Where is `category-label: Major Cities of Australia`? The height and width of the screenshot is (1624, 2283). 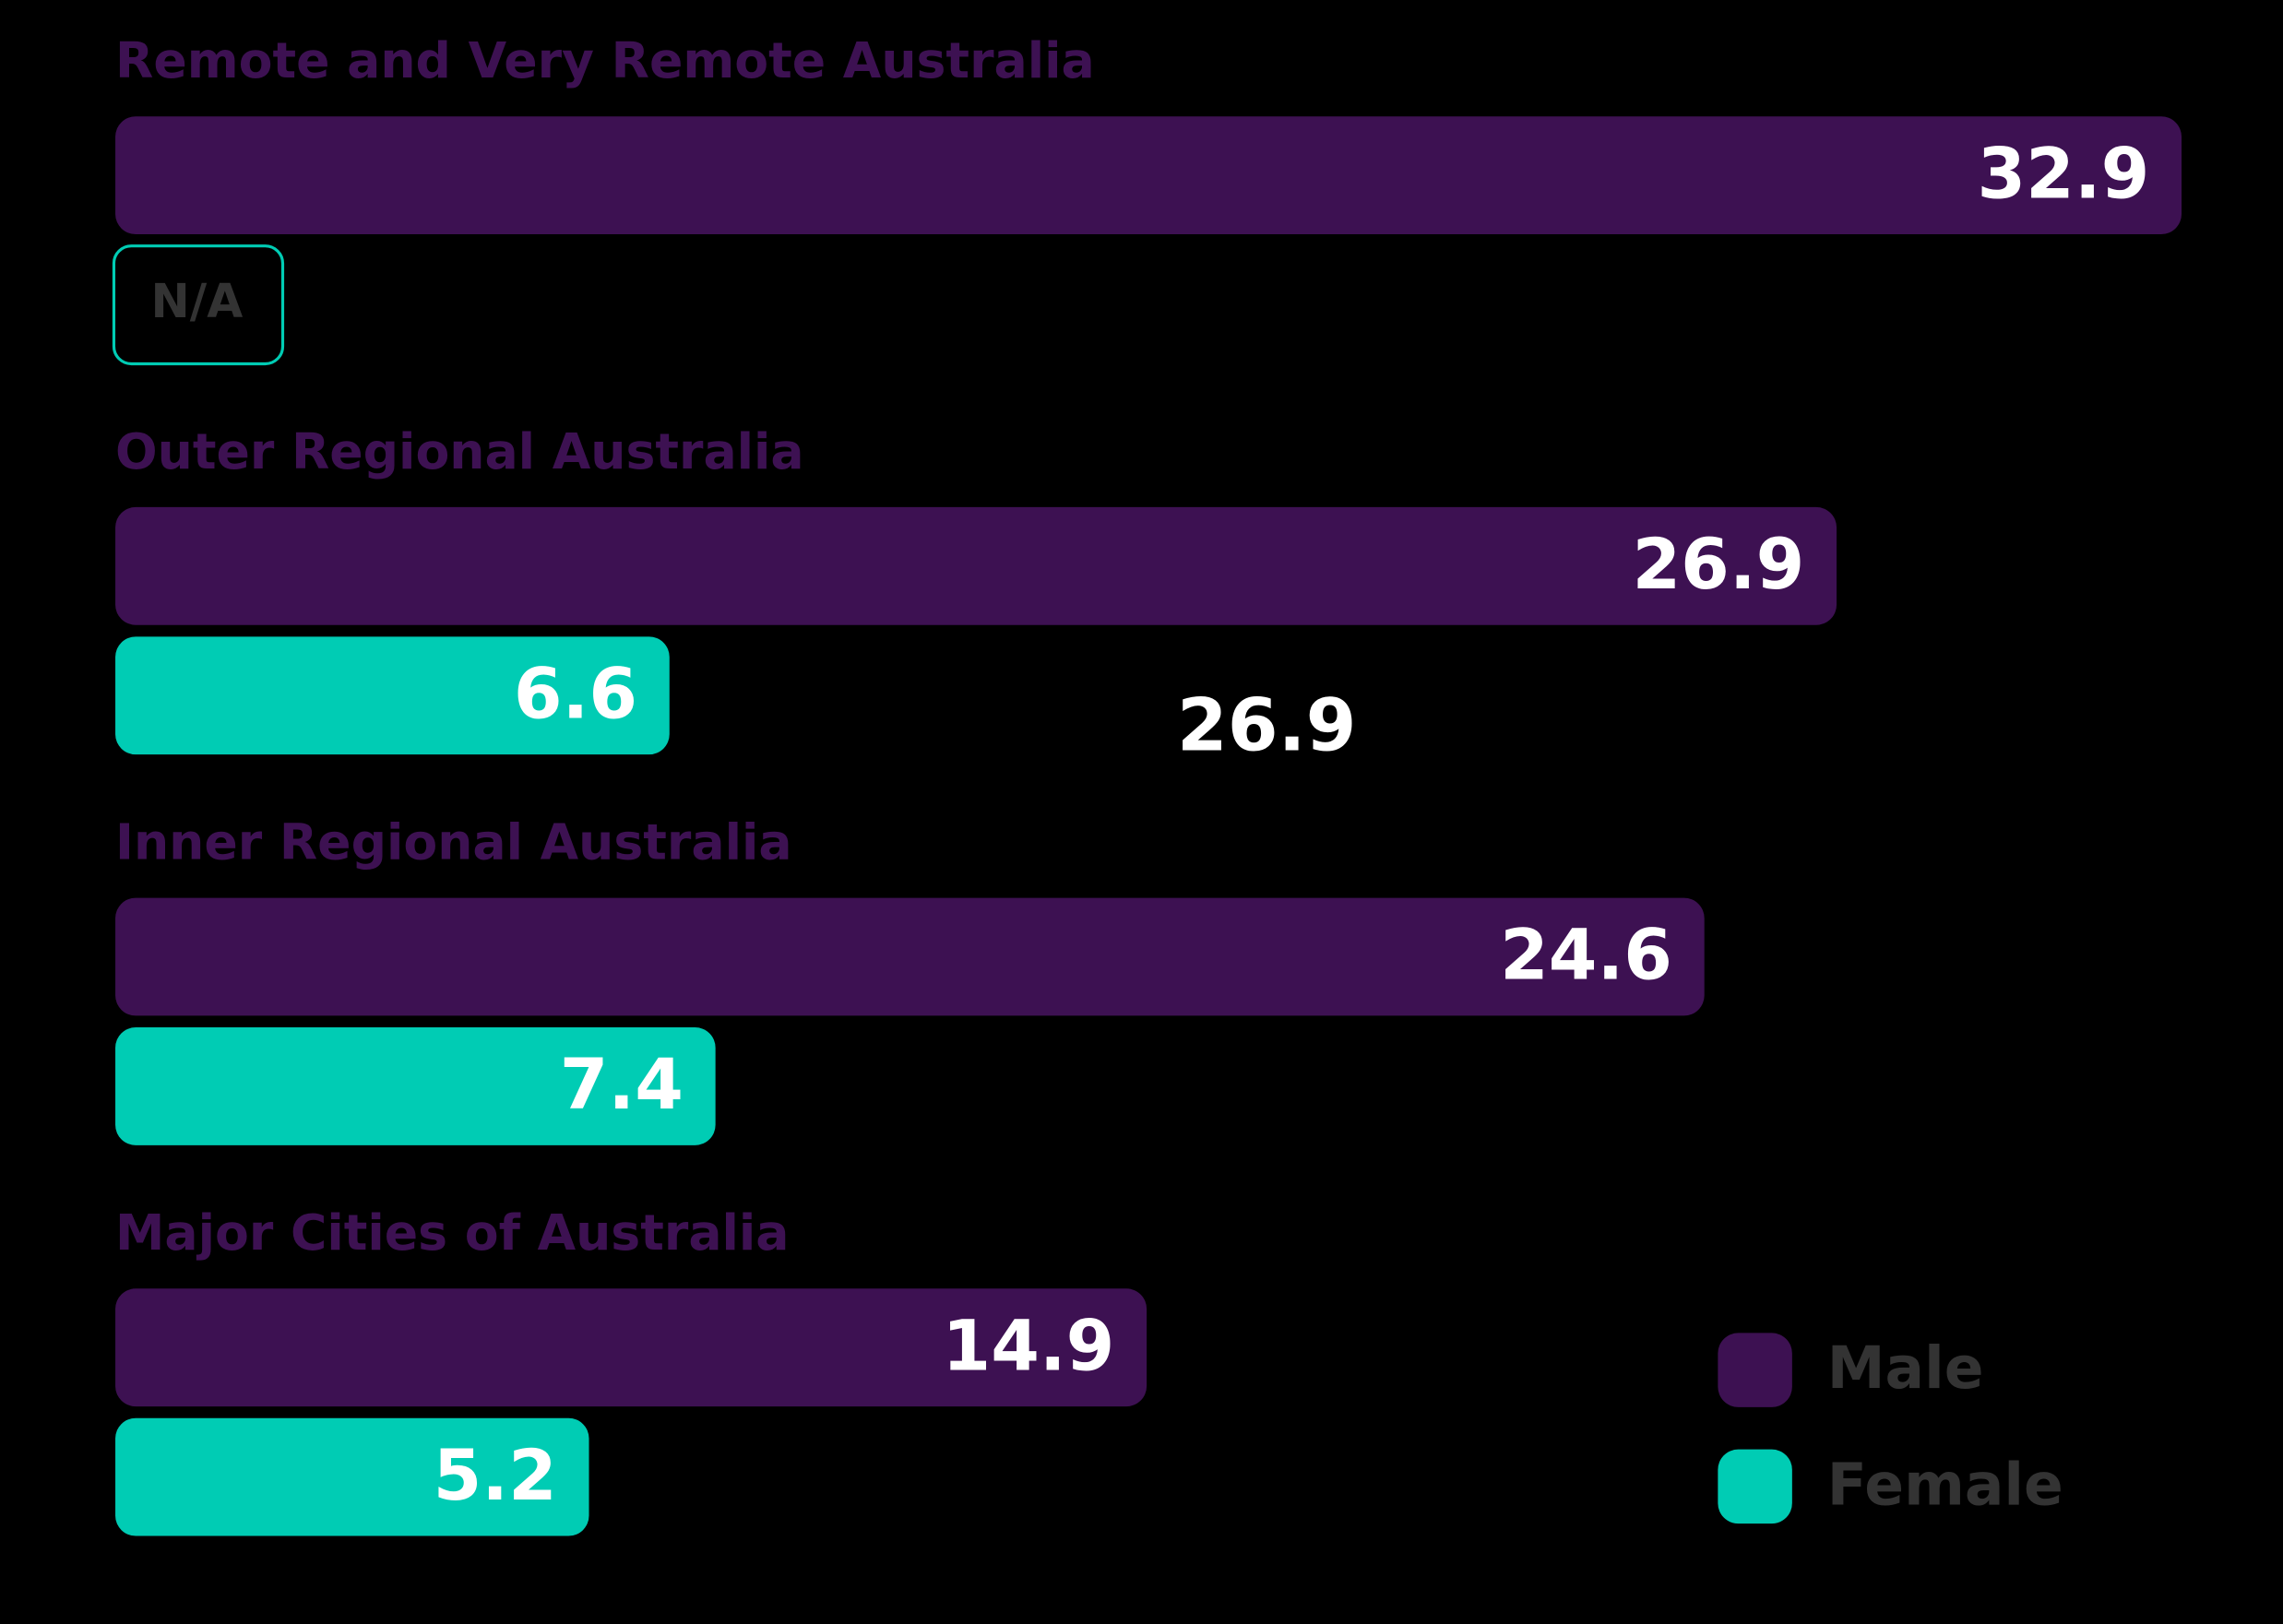
category-label: Major Cities of Australia is located at coordinates (452, 1232).